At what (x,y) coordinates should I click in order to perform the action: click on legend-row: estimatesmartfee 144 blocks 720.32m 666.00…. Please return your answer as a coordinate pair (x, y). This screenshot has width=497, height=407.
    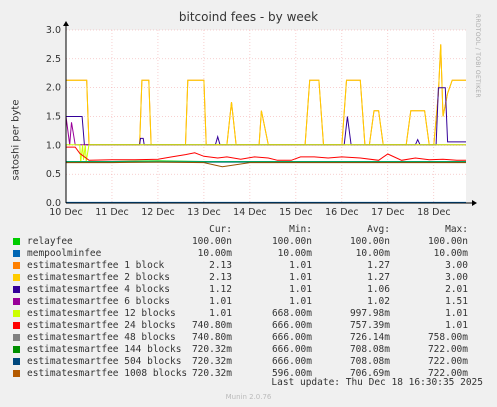
    Looking at the image, I should click on (248, 350).